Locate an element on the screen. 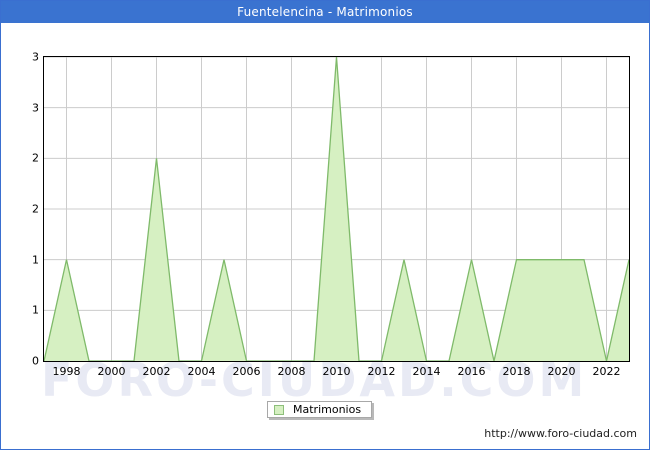 This screenshot has height=450, width=650. x-tick-label: 2006 is located at coordinates (246, 371).